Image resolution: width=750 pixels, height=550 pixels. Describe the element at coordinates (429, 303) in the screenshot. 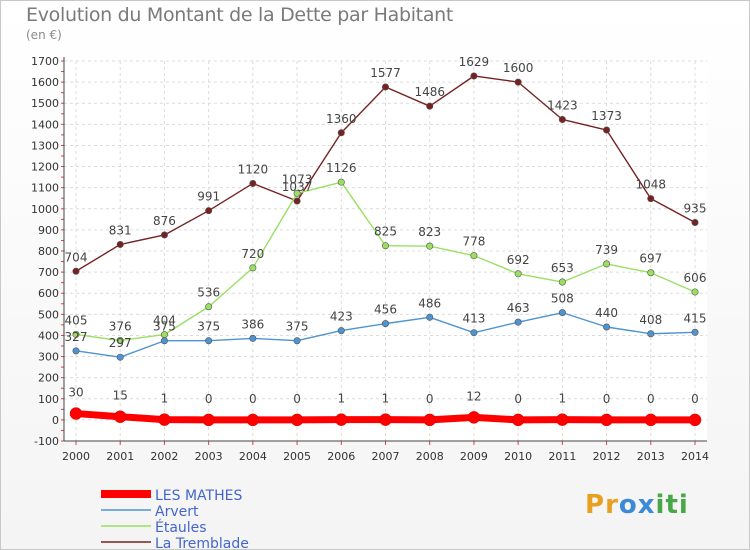

I see `data-label: 486` at that location.